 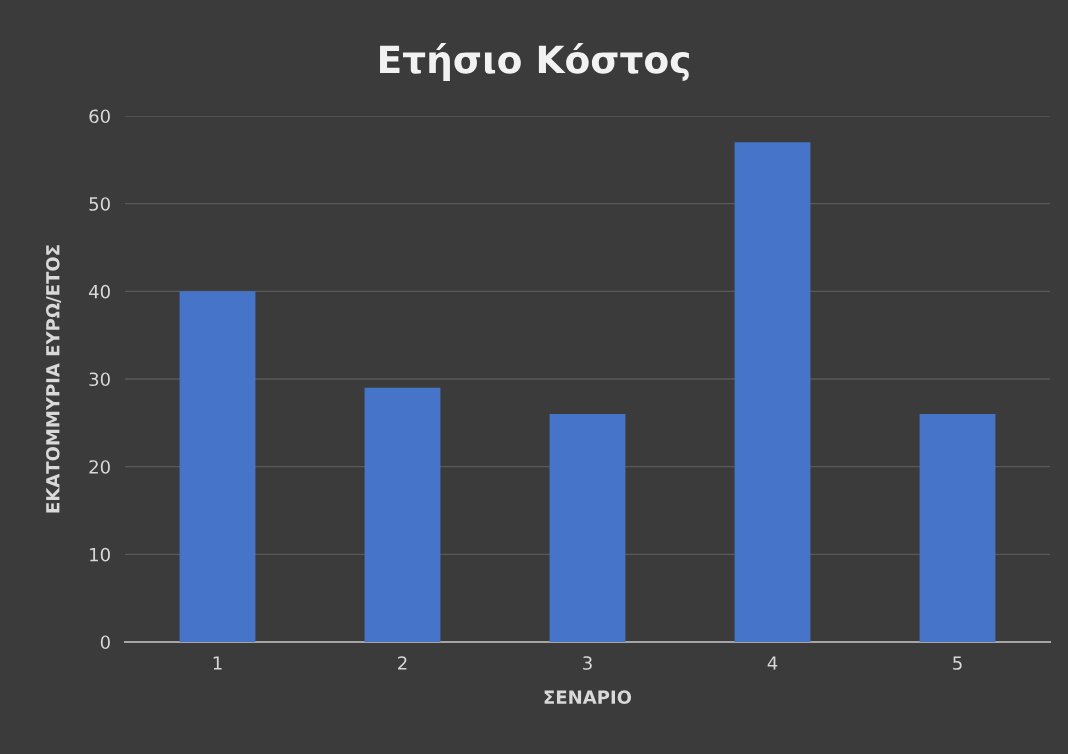 I want to click on x-tick-label: 2, so click(x=402, y=663).